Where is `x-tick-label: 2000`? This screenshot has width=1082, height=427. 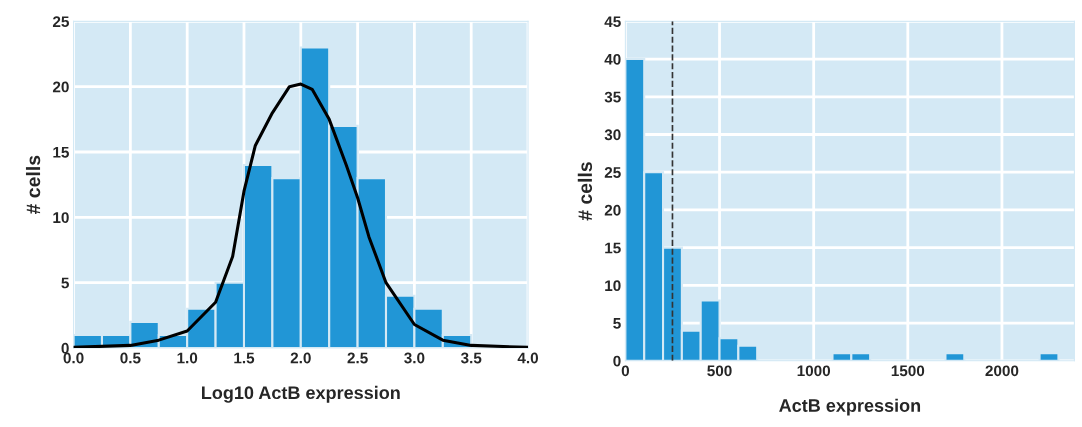
x-tick-label: 2000 is located at coordinates (1002, 371).